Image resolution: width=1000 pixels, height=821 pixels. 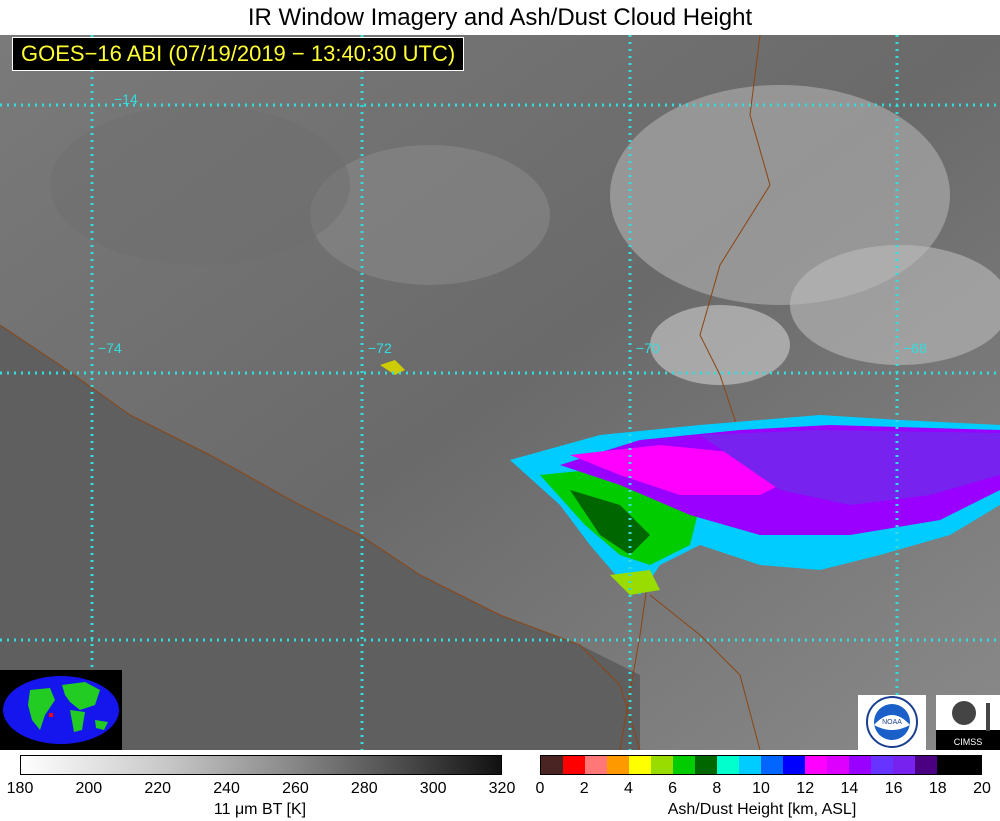 What do you see at coordinates (20, 788) in the screenshot?
I see `bt-tick-label: 180` at bounding box center [20, 788].